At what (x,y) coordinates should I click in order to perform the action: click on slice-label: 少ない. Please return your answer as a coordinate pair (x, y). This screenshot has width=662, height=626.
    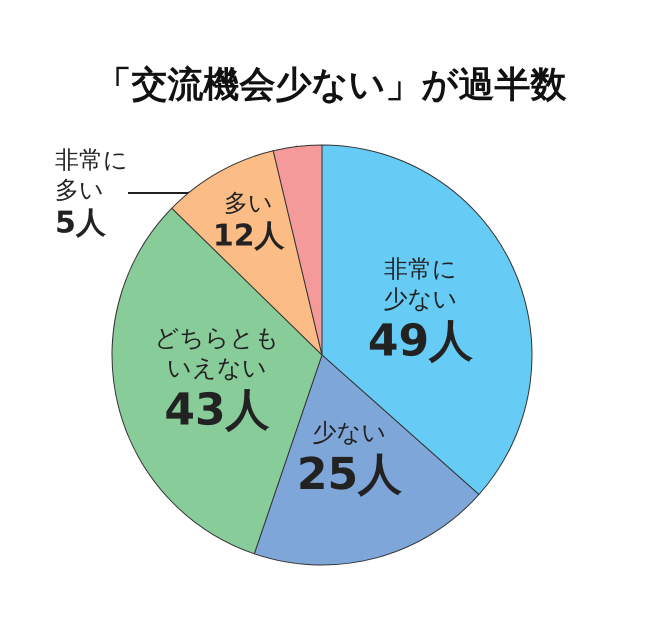
    Looking at the image, I should click on (349, 432).